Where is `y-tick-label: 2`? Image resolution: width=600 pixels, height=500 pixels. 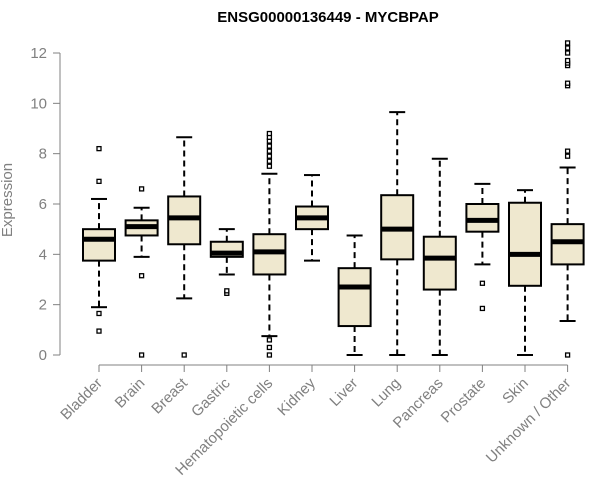
y-tick-label: 2 is located at coordinates (43, 305).